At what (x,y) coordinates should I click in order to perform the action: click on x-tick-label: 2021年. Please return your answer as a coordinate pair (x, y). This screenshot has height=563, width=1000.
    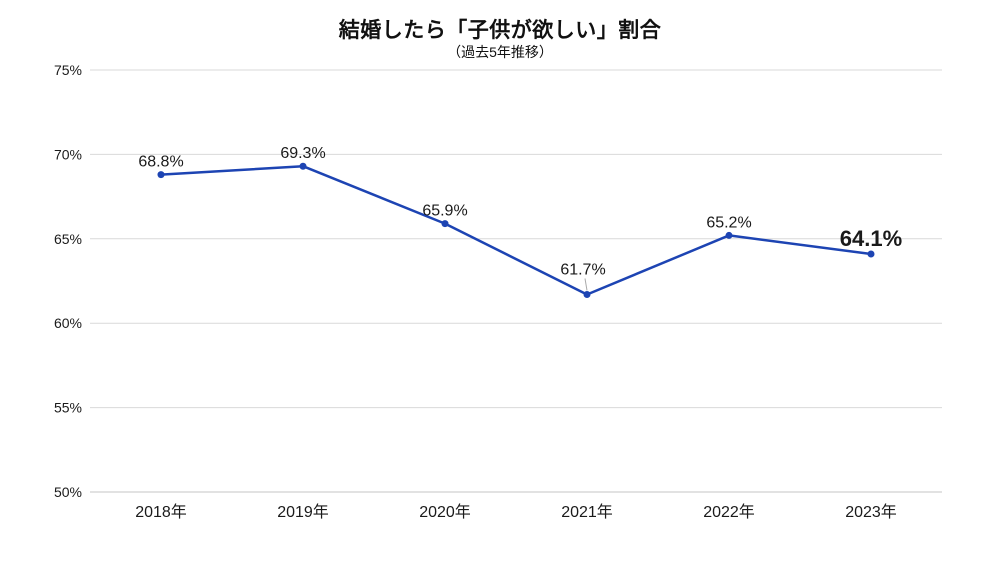
    Looking at the image, I should click on (587, 512).